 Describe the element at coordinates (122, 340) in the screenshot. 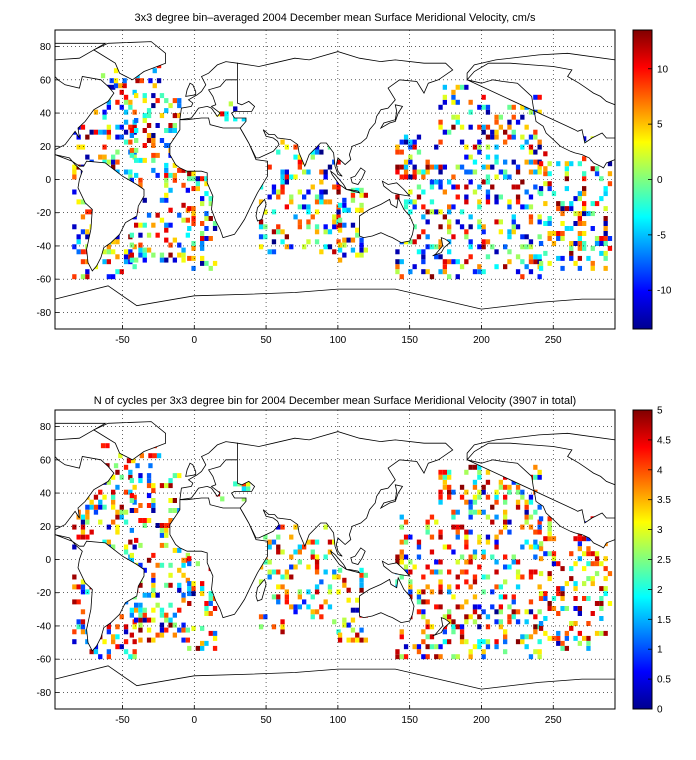

I see `x-tick-label: -50` at that location.